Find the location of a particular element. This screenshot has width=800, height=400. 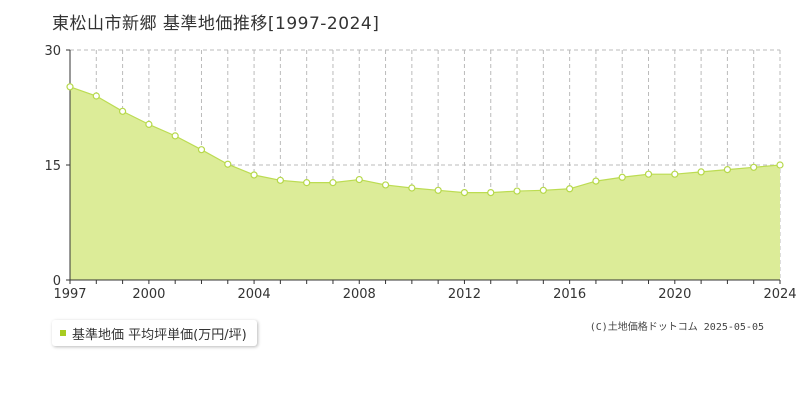

legend: 基準地価 平均坪単価(万円/坪) is located at coordinates (154, 333).